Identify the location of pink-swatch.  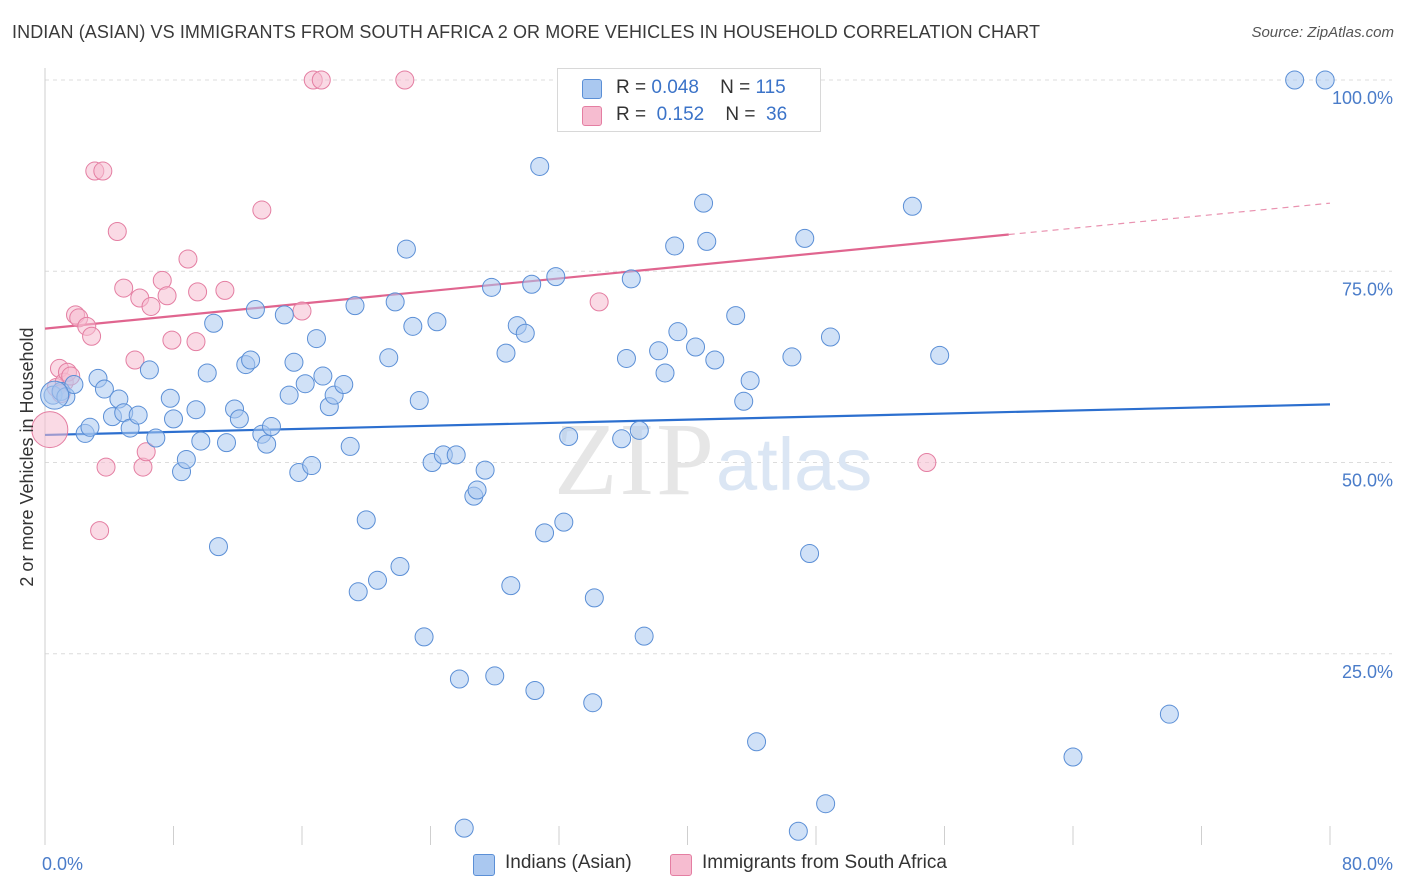
(592, 116).